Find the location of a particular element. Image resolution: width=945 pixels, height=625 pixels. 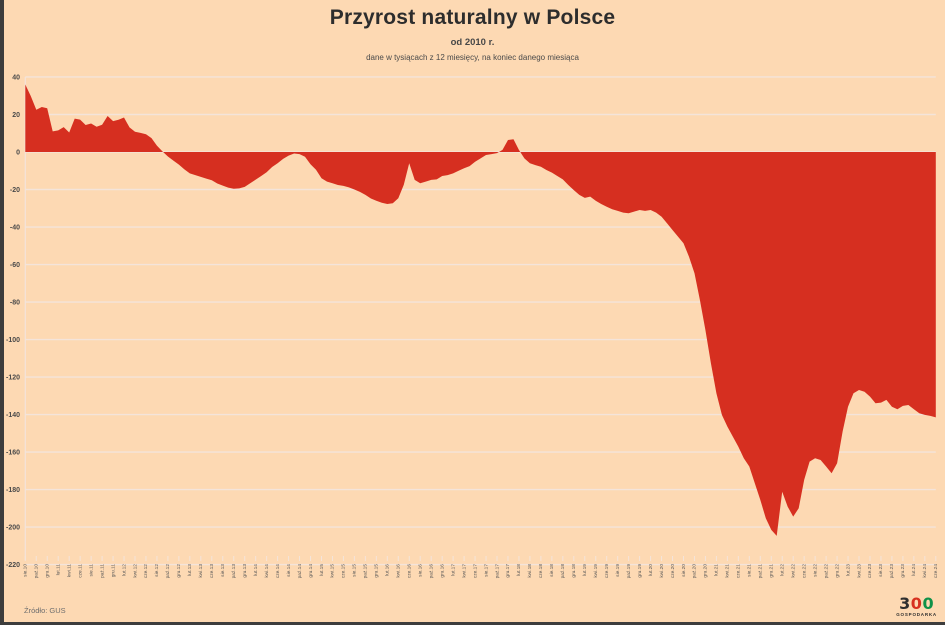

x-axis-label: kwi.23 is located at coordinates (859, 571).